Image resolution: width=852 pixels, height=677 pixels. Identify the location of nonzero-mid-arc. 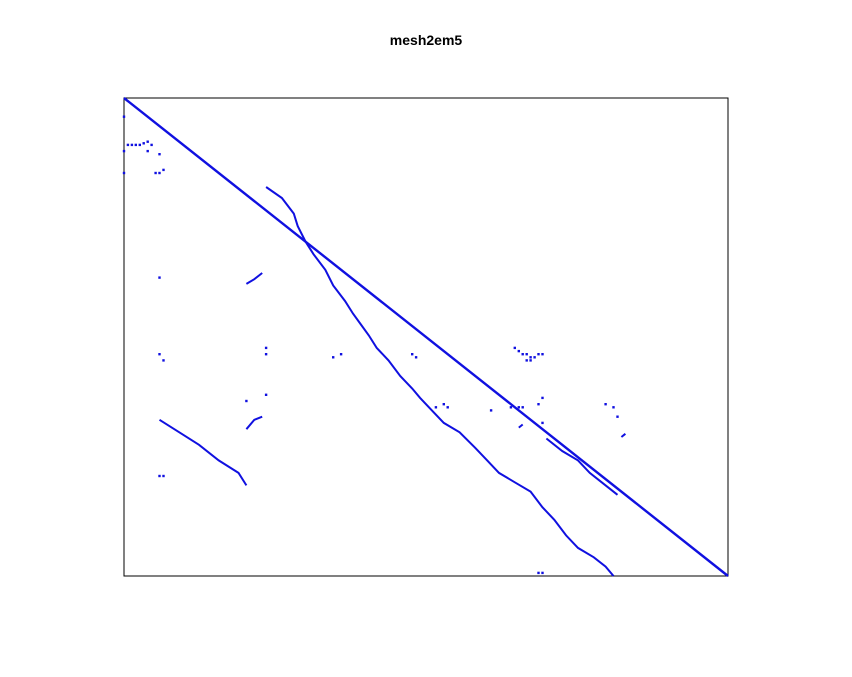
(521, 426).